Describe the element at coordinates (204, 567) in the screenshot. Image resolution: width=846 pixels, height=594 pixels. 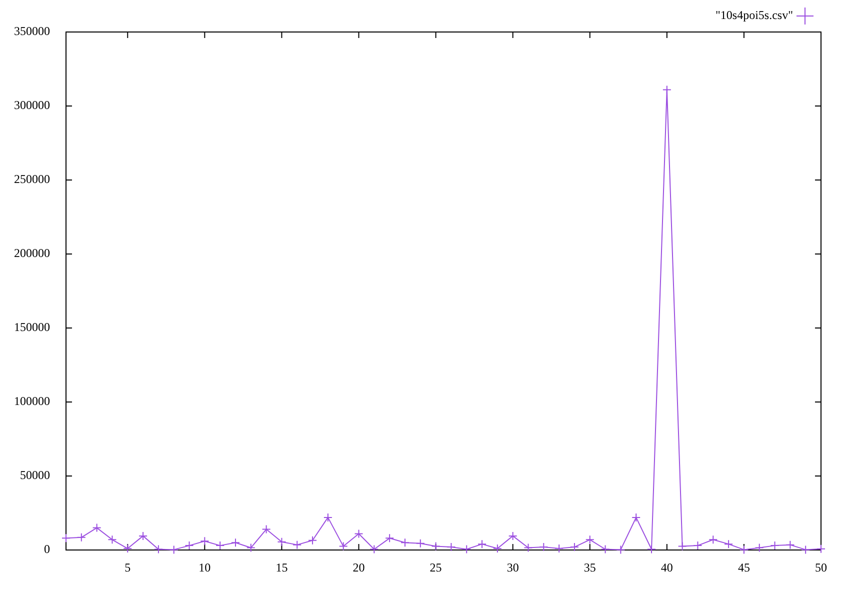
I see `x-tick-label: 10` at that location.